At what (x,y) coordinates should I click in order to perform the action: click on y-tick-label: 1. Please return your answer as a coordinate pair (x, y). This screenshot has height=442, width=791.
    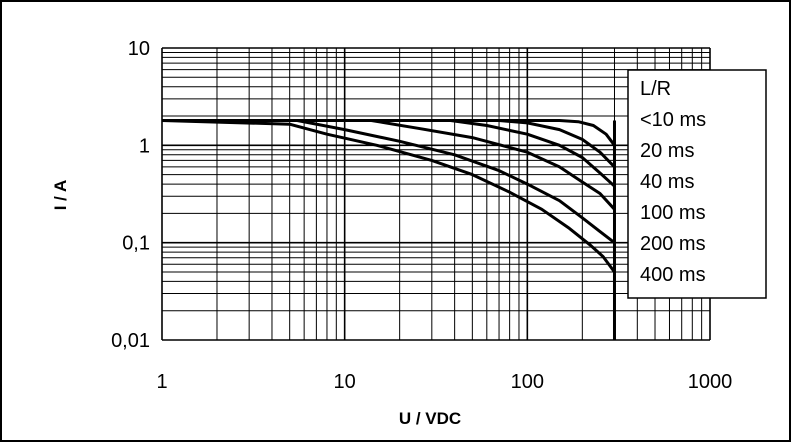
    Looking at the image, I should click on (144, 146).